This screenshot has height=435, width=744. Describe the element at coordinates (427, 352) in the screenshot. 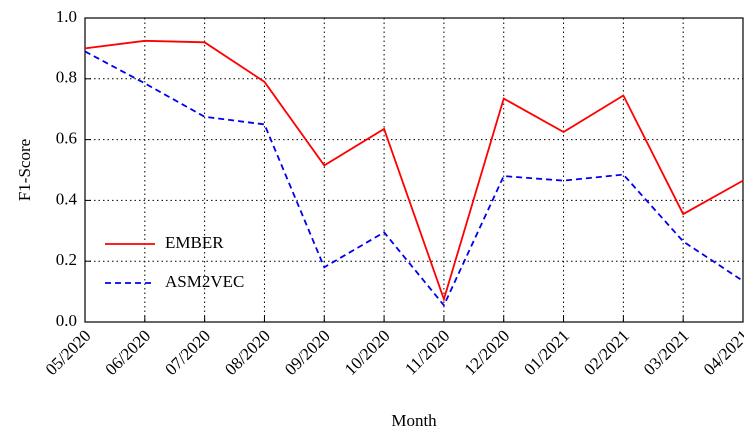

I see `x-tick-label: 11/2020` at that location.